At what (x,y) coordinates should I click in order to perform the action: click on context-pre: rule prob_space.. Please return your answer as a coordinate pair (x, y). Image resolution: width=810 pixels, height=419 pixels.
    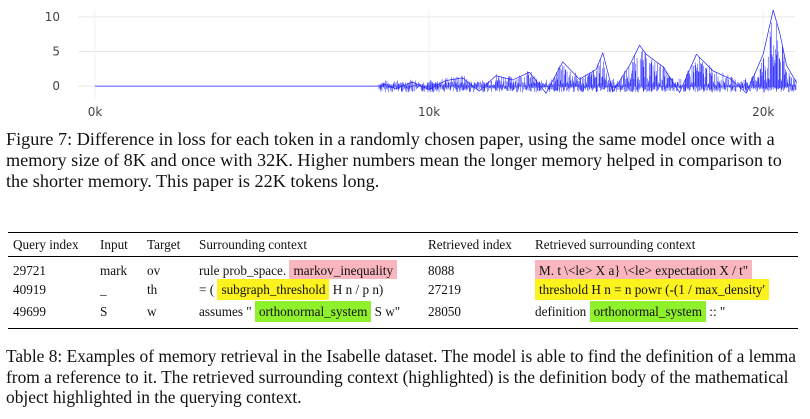
    Looking at the image, I should click on (243, 270).